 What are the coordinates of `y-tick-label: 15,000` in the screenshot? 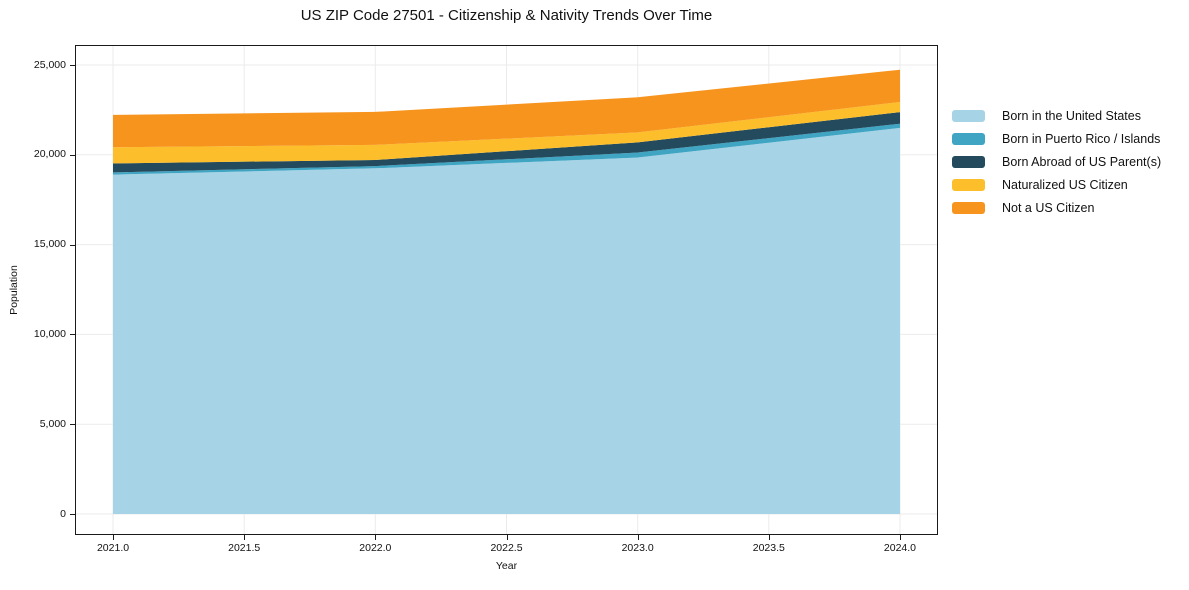 It's located at (49, 244).